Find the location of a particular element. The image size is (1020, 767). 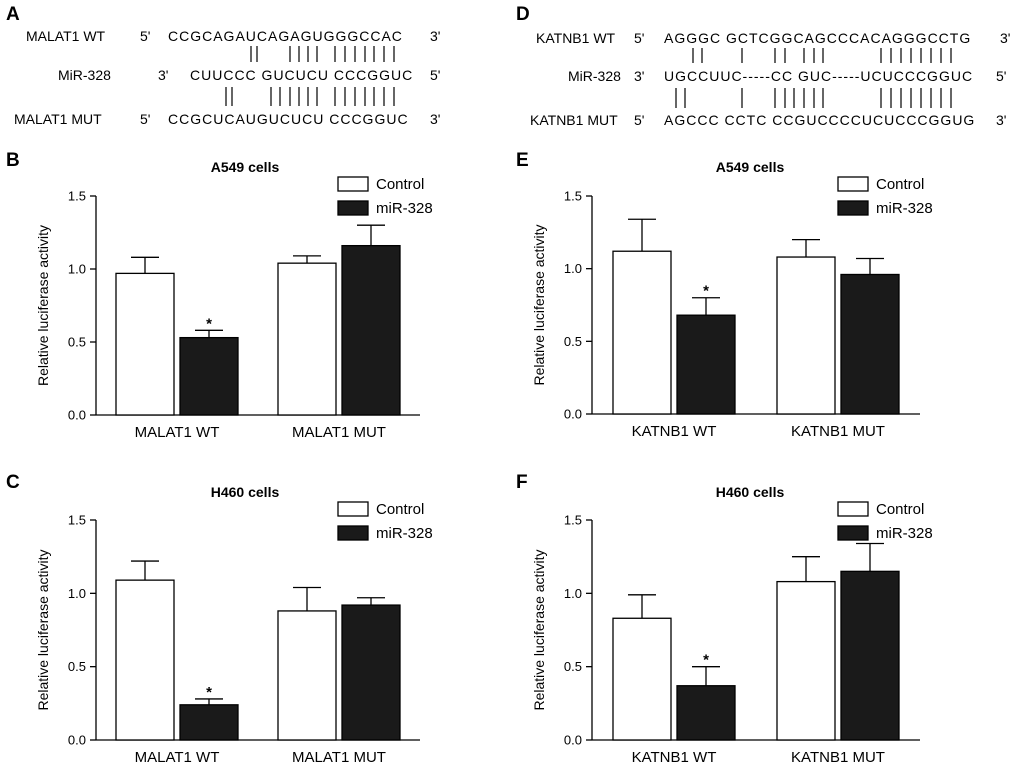

seq-d-row3-prime3: 3' is located at coordinates (1001, 120).